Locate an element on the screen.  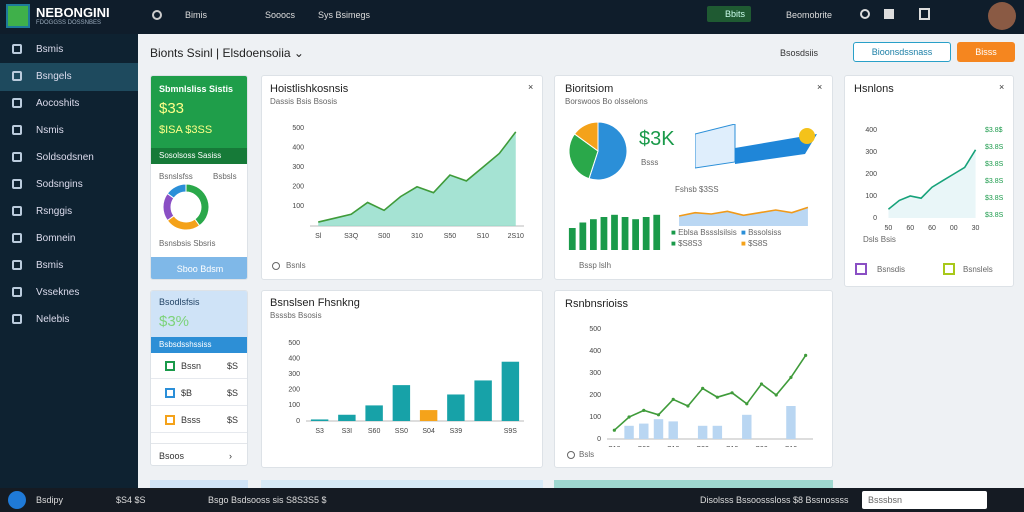
nav-item: Bimis is located at coordinates (196, 15).